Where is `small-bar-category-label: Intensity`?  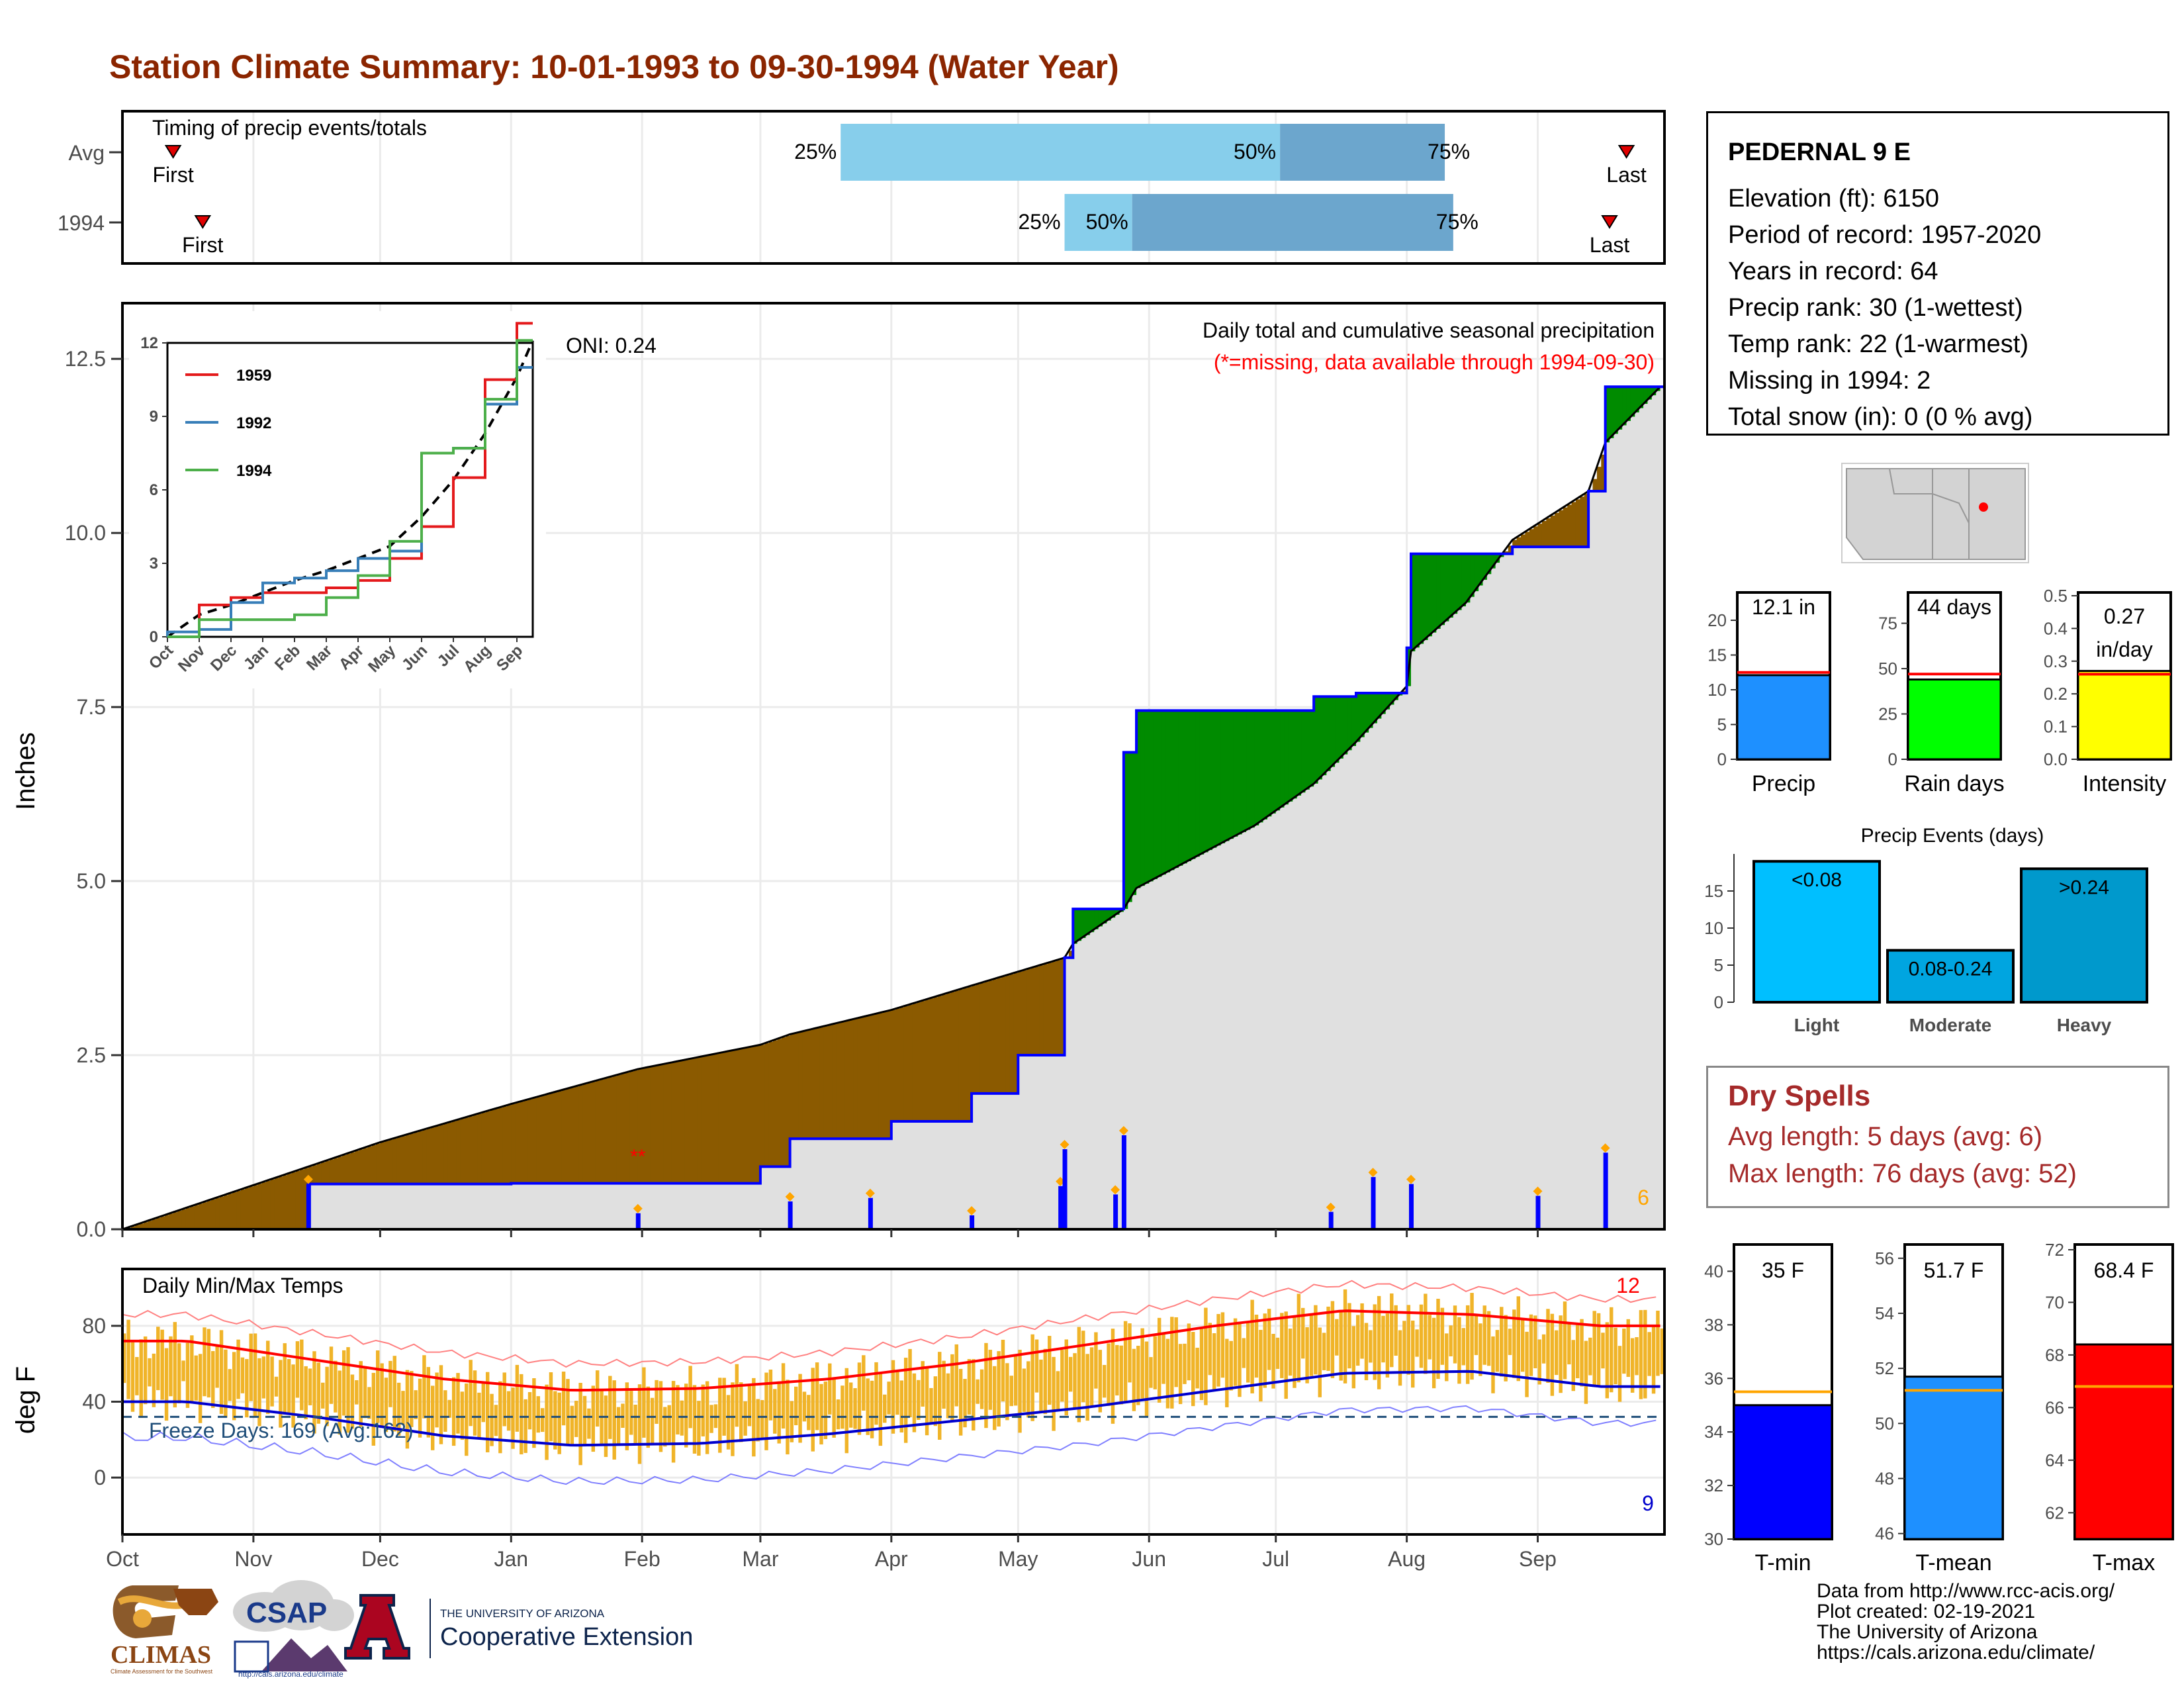
small-bar-category-label: Intensity is located at coordinates (2125, 783).